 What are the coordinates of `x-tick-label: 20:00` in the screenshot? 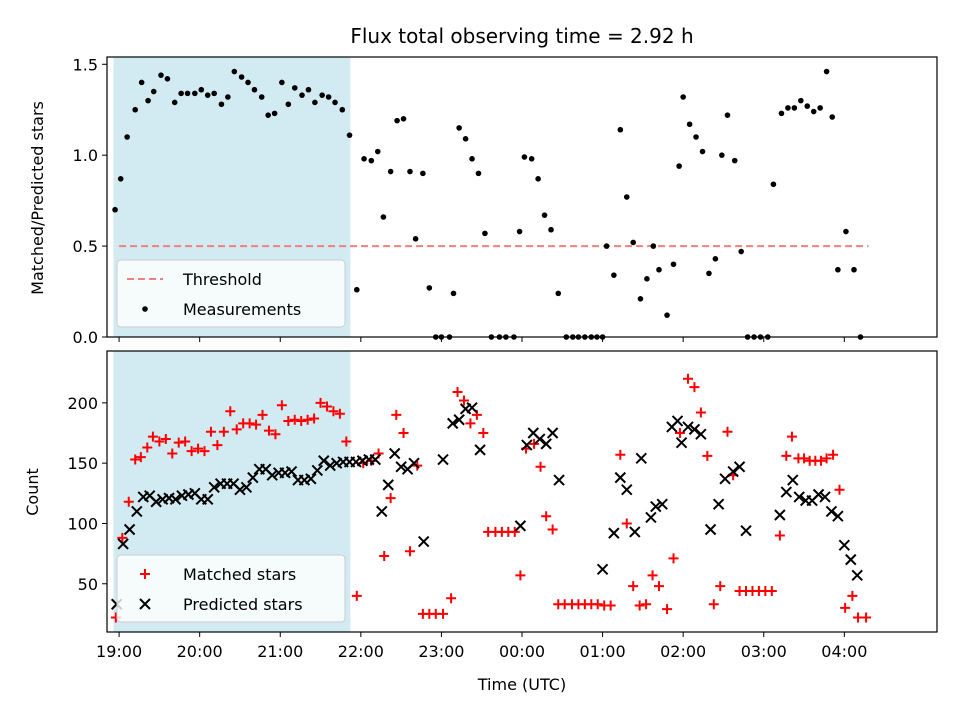 It's located at (200, 651).